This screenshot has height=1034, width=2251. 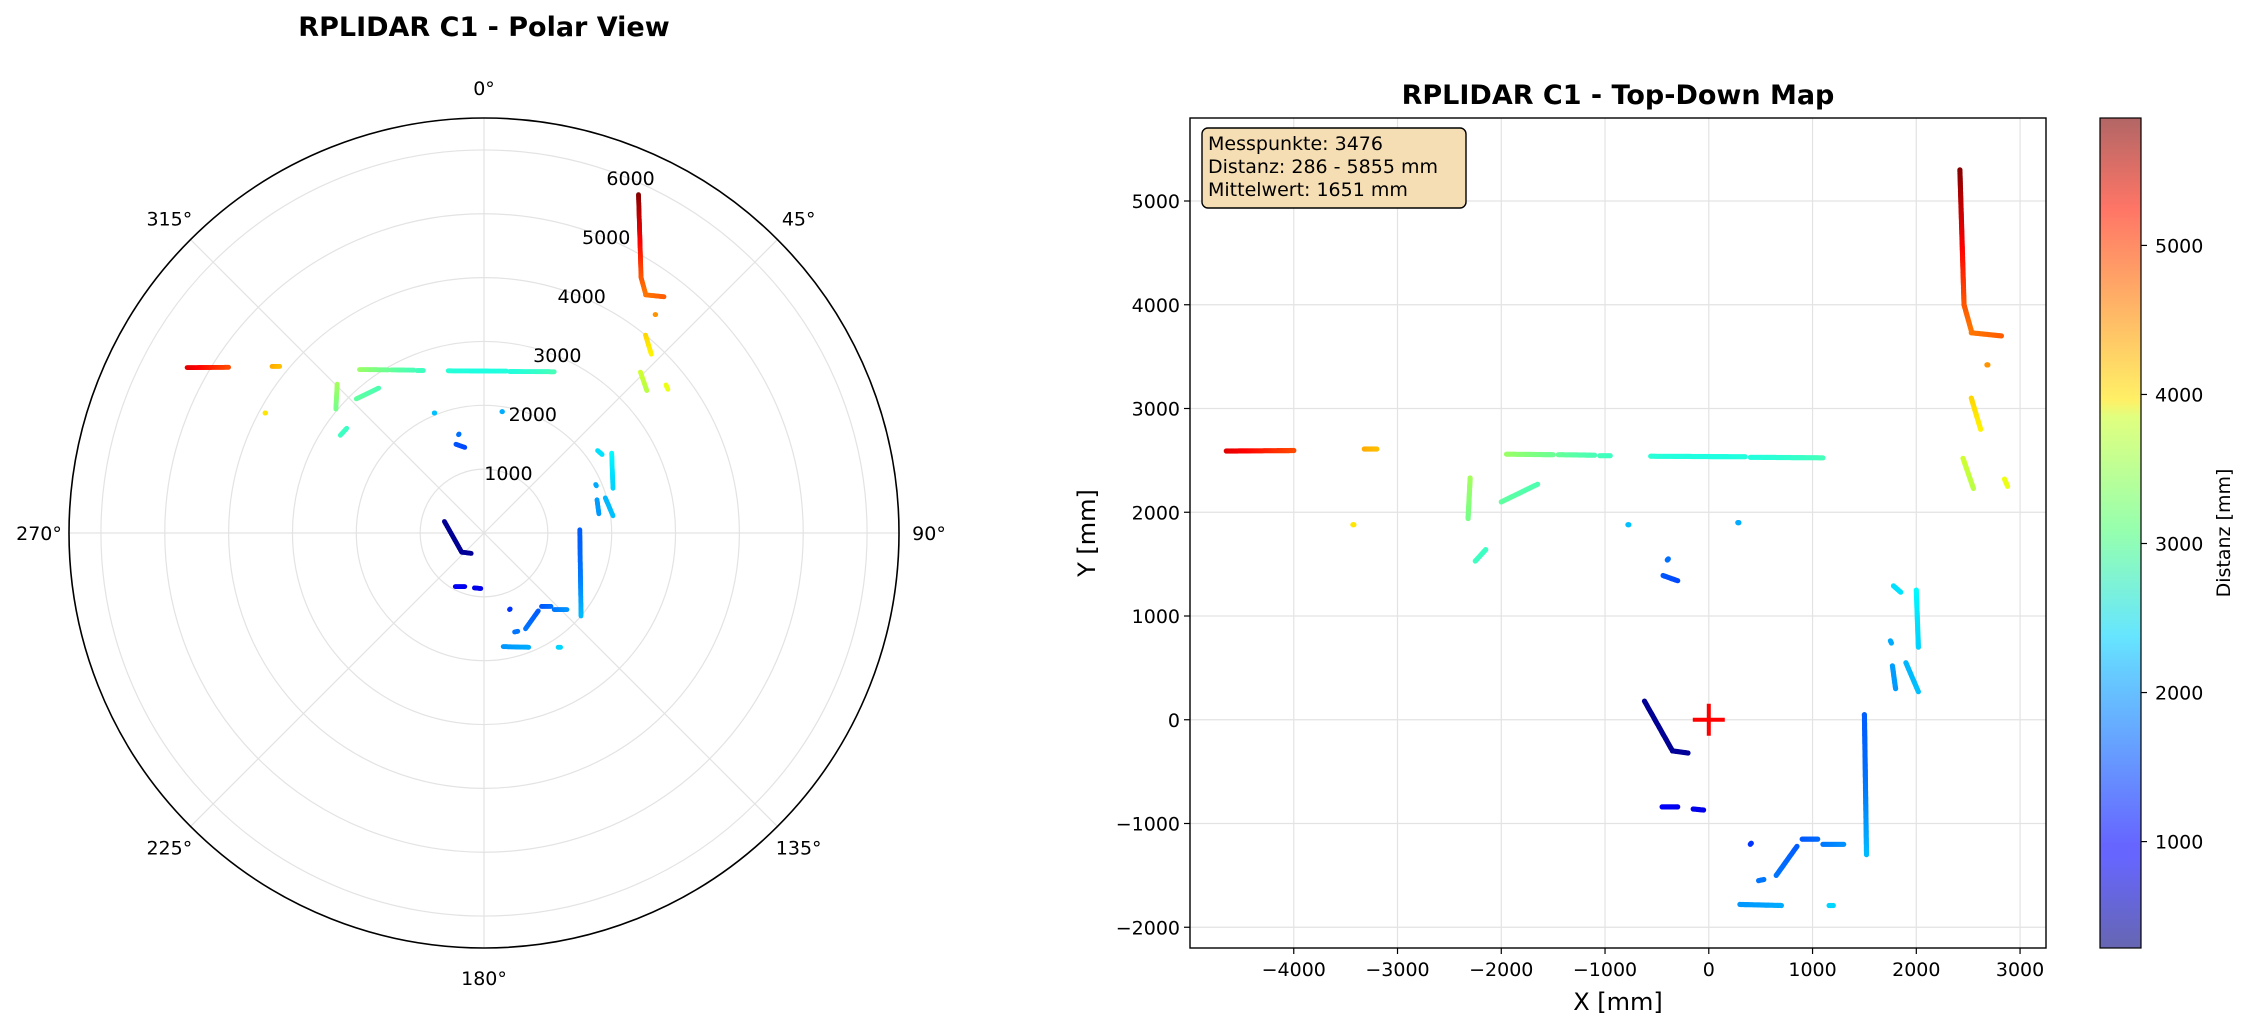 What do you see at coordinates (1294, 970) in the screenshot?
I see `x-tick-label: −4000` at bounding box center [1294, 970].